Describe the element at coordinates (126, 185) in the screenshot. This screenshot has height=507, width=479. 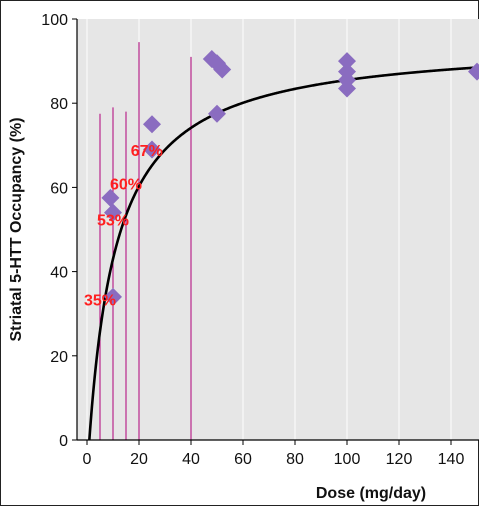
I see `occupancy-annotation: 60%` at that location.